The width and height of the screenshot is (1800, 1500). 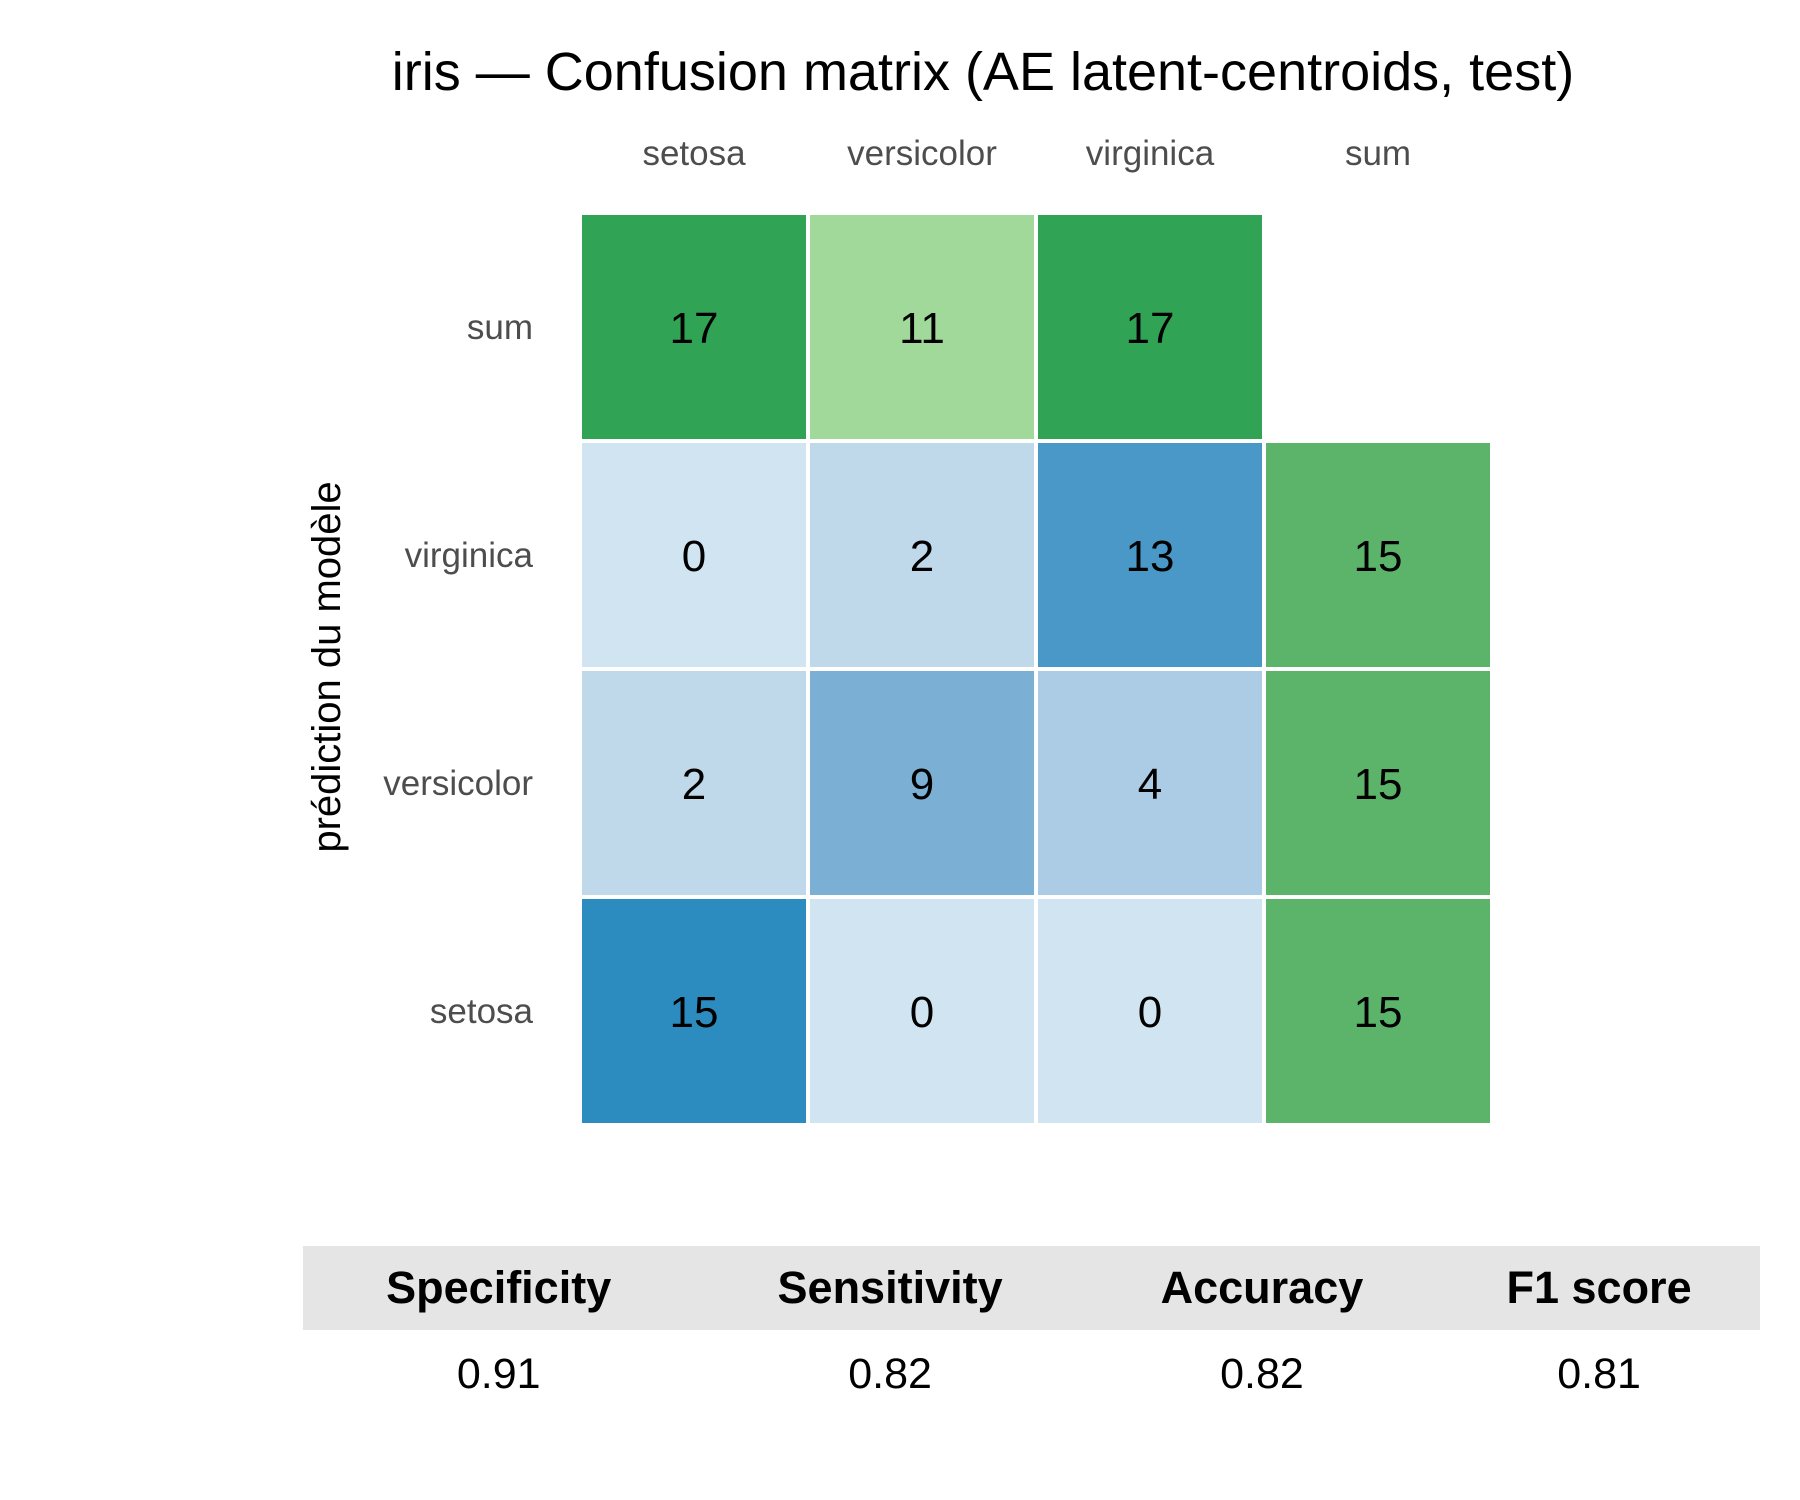 I want to click on cell-setosa-setosa, so click(x=694, y=1011).